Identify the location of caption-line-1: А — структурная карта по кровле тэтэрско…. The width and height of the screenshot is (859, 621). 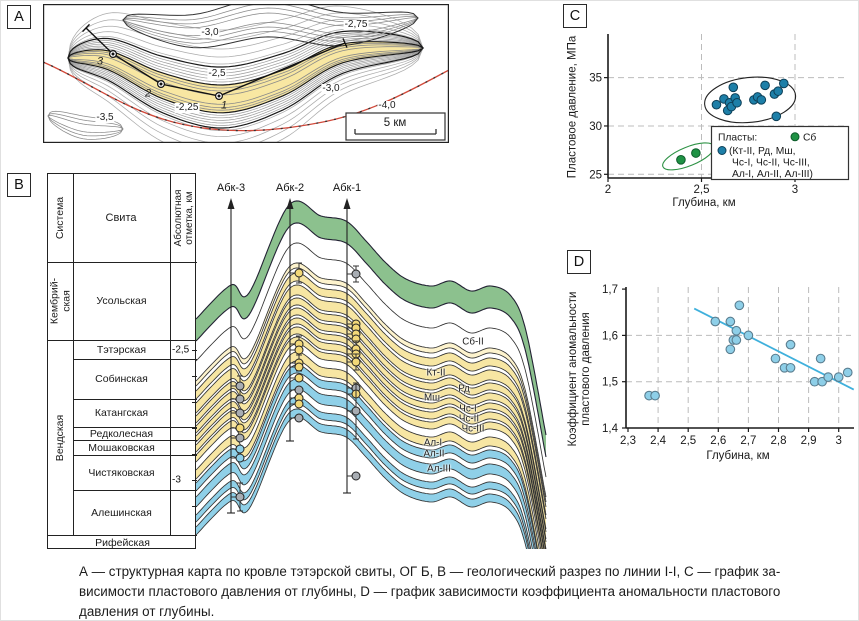
(430, 571).